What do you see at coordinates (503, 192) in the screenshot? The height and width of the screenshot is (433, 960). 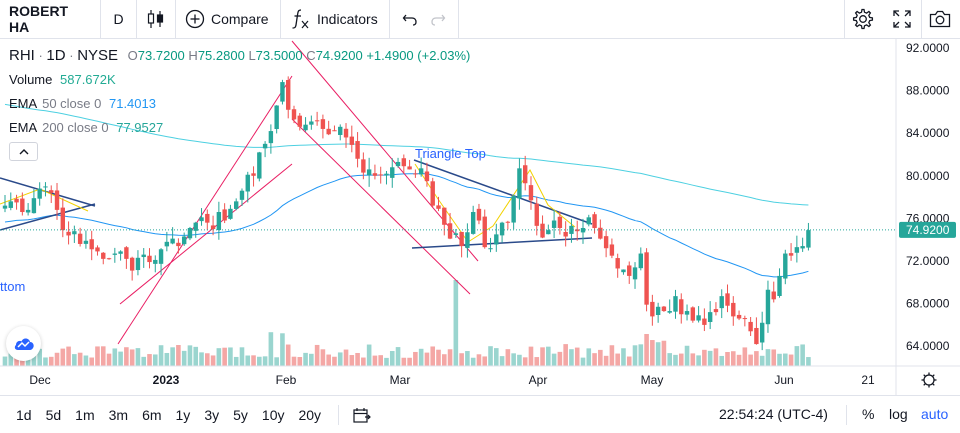 I see `triangle-top-resistance` at bounding box center [503, 192].